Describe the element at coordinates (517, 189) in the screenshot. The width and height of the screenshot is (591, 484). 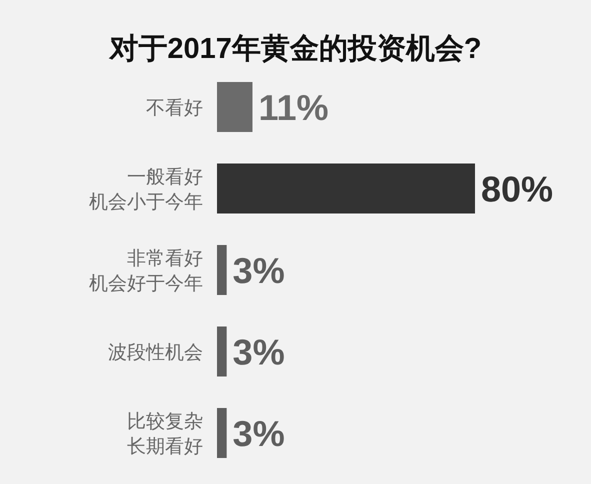
I see `data-label: 80%` at that location.